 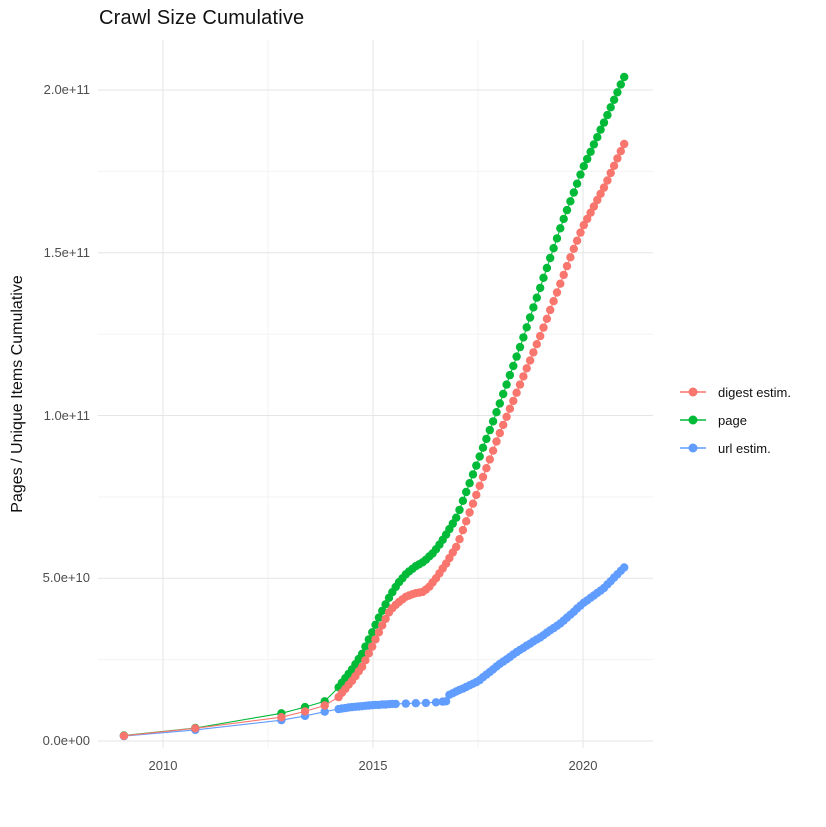 What do you see at coordinates (374, 652) in the screenshot?
I see `series-line-url-estim-` at bounding box center [374, 652].